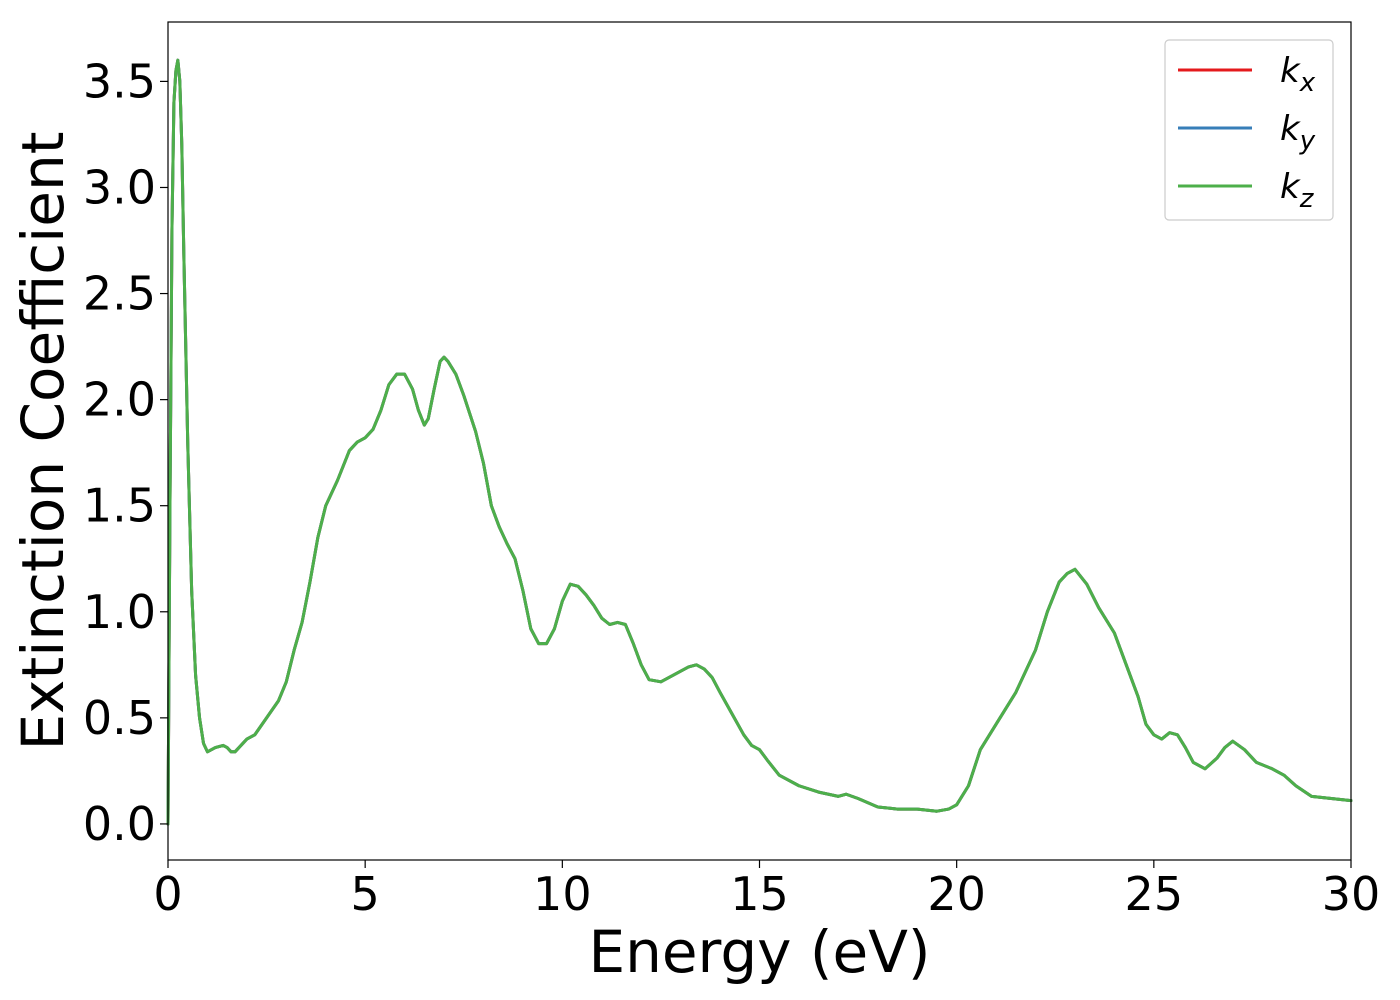 This screenshot has height=1000, width=1400. What do you see at coordinates (119, 187) in the screenshot?
I see `y-tick-label: 3.0` at bounding box center [119, 187].